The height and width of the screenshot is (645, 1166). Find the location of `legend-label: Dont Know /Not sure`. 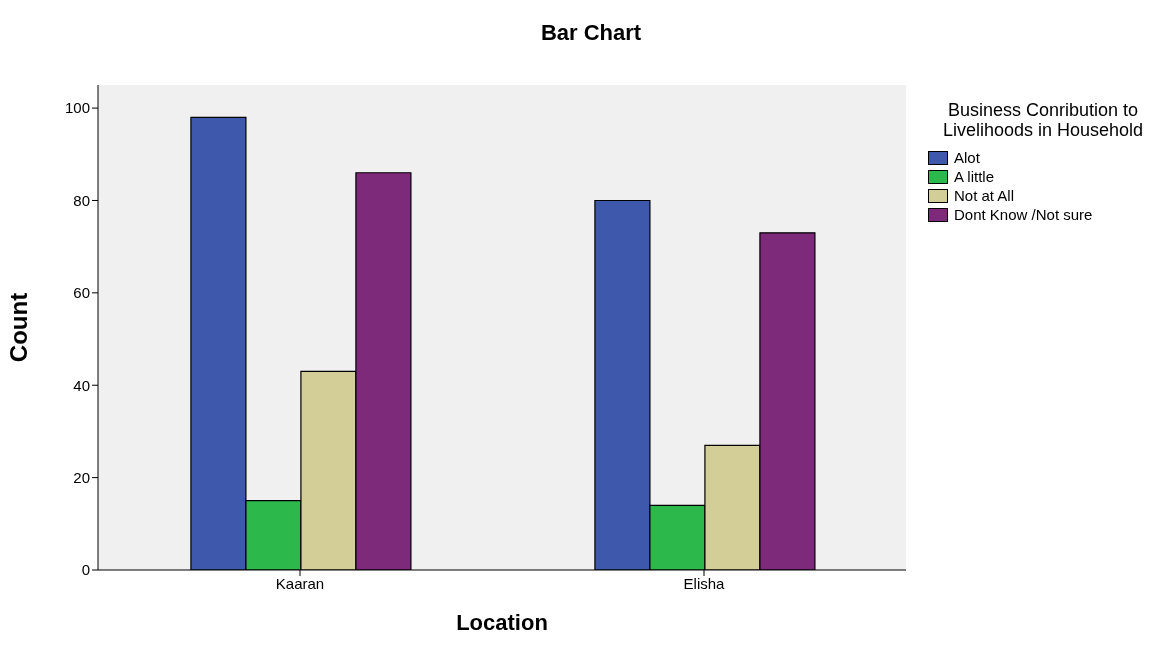

legend-label: Dont Know /Not sure is located at coordinates (1023, 214).